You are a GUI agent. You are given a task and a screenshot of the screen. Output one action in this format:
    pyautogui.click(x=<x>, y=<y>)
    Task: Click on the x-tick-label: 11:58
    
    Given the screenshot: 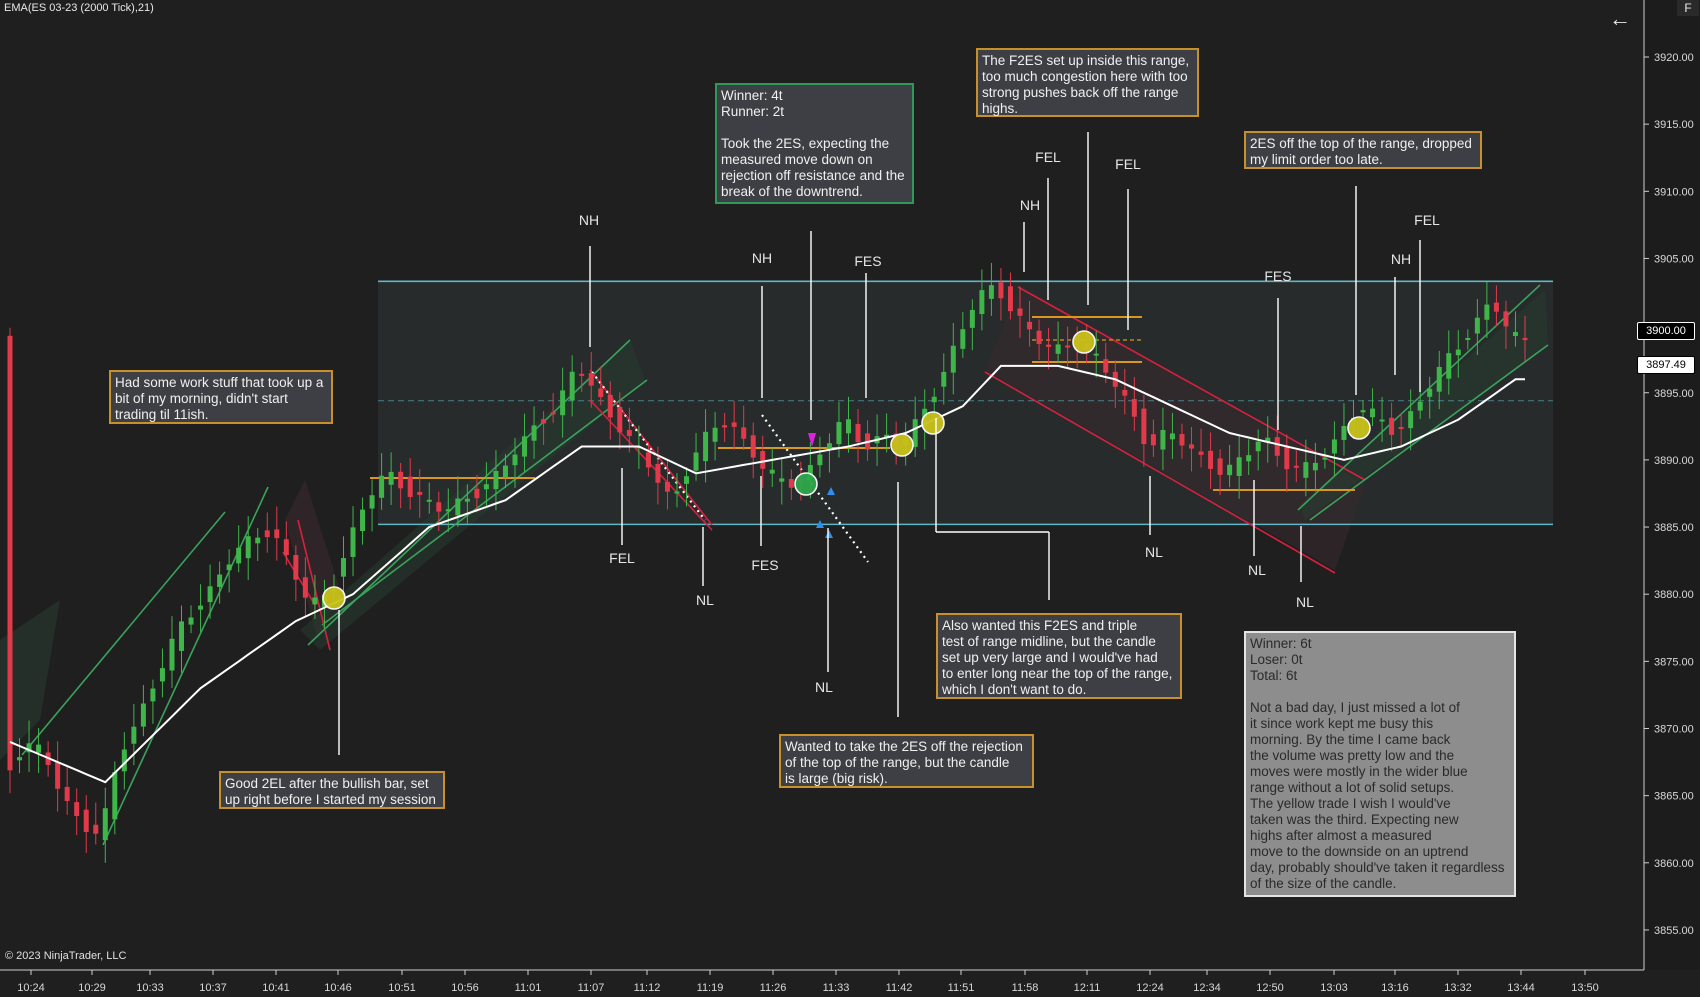 What is the action you would take?
    pyautogui.click(x=1025, y=988)
    